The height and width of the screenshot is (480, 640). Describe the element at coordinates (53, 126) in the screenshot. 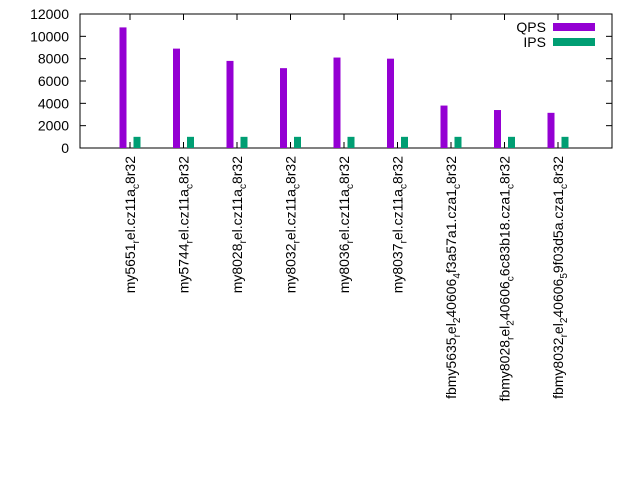

I see `y-tick-label: 2000` at that location.